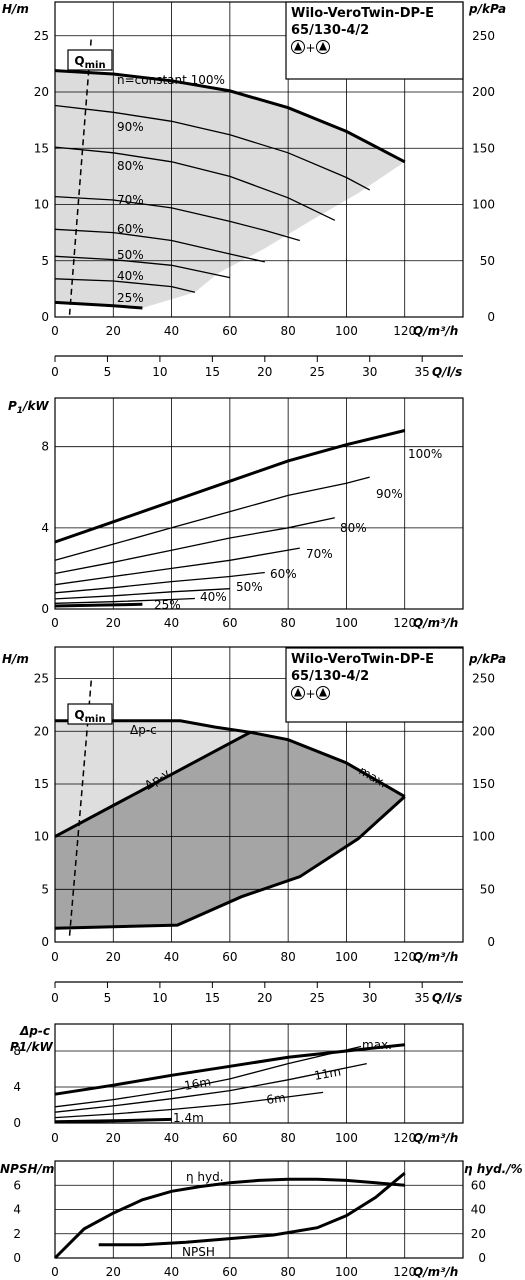  What do you see at coordinates (41, 731) in the screenshot?
I see `c3-y-tick: 20` at bounding box center [41, 731].